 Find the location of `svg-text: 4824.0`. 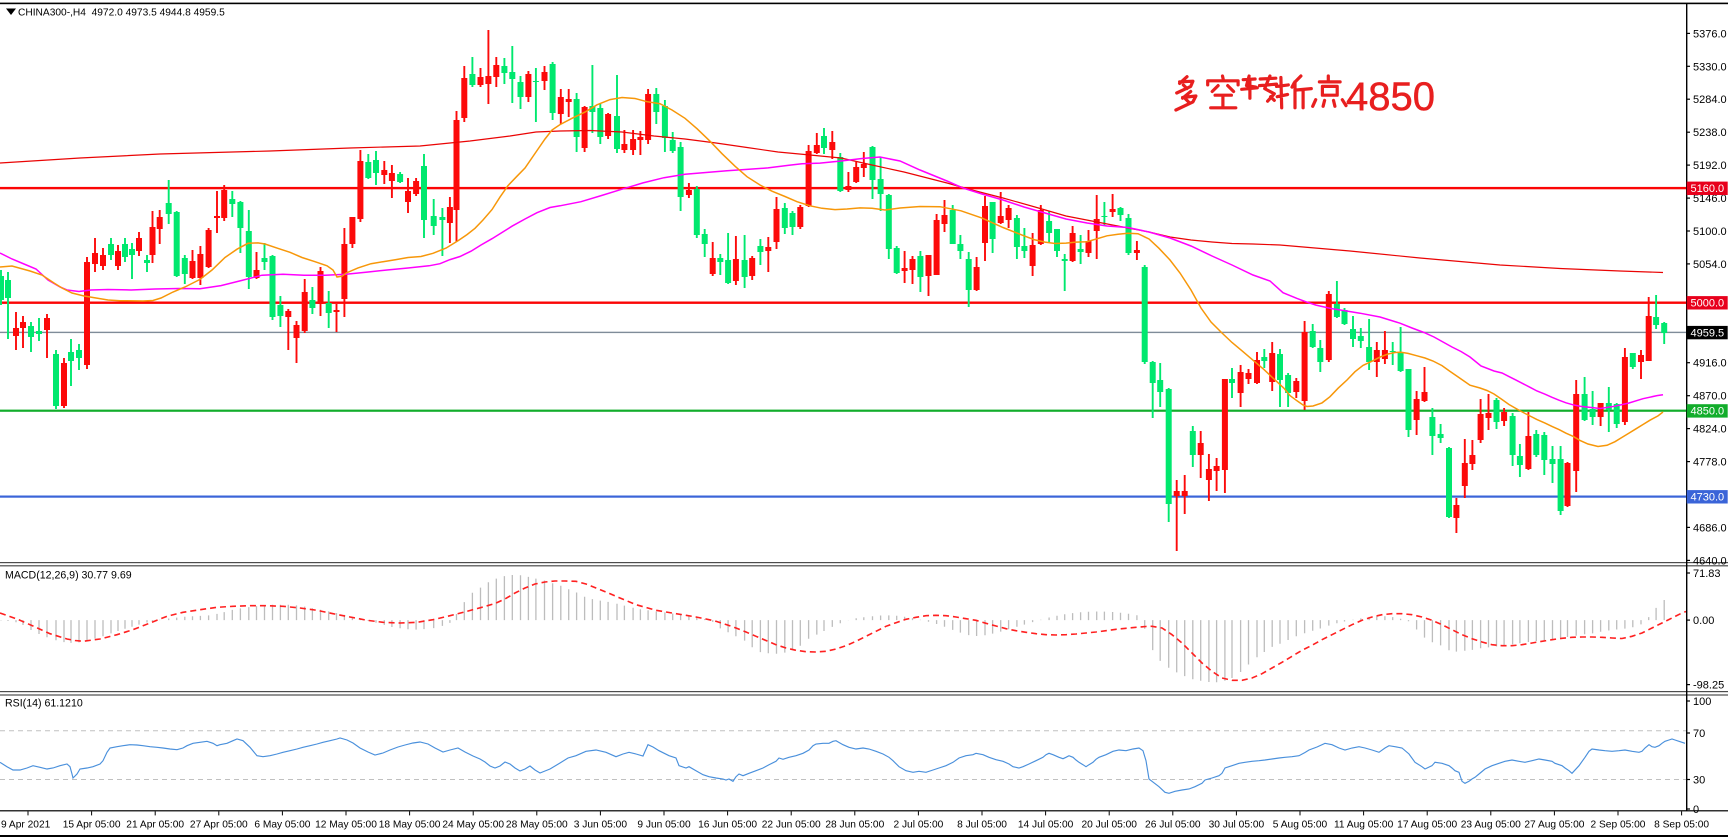

svg-text: 4824.0 is located at coordinates (1710, 430).